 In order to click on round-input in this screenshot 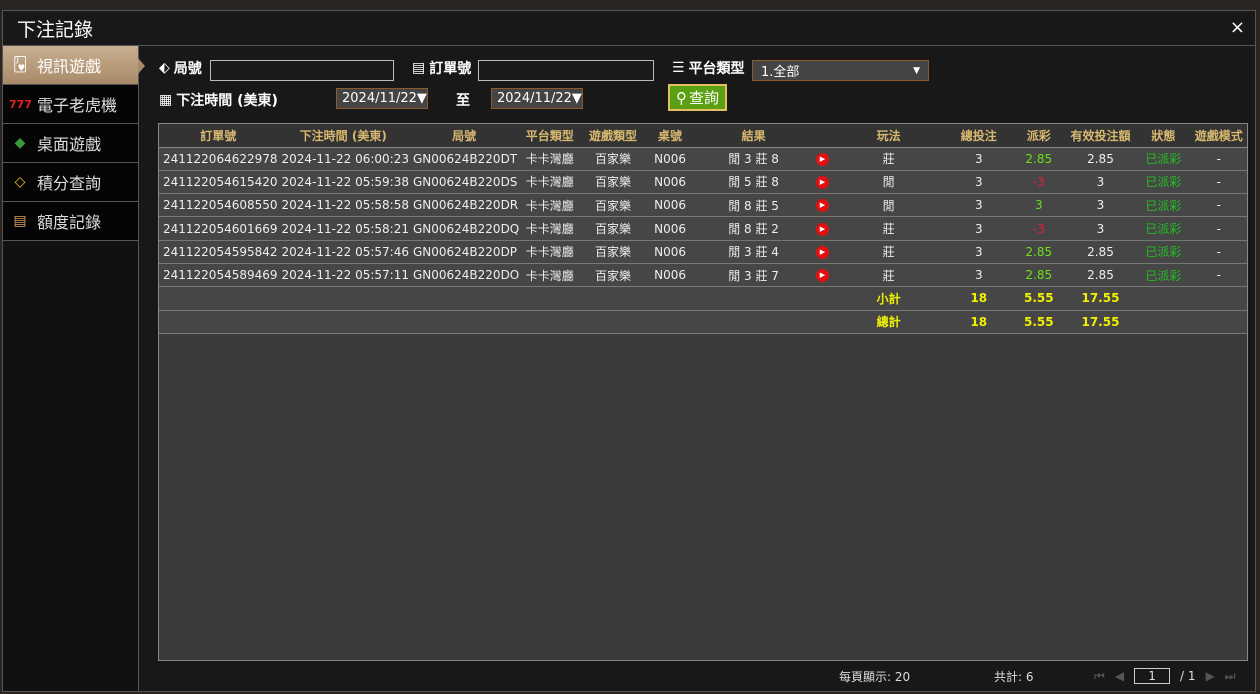, I will do `click(302, 70)`.